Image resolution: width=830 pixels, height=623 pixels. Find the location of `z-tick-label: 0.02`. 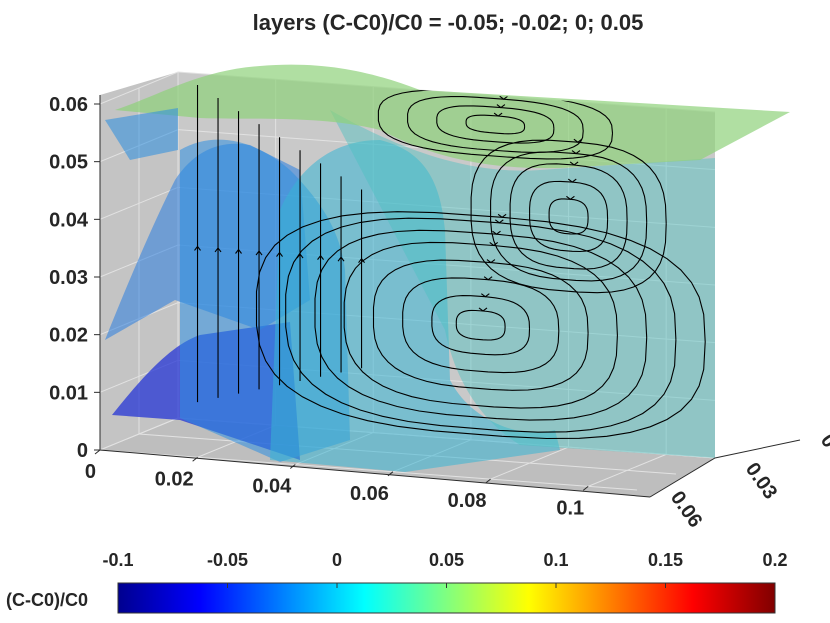

z-tick-label: 0.02 is located at coordinates (68, 336).